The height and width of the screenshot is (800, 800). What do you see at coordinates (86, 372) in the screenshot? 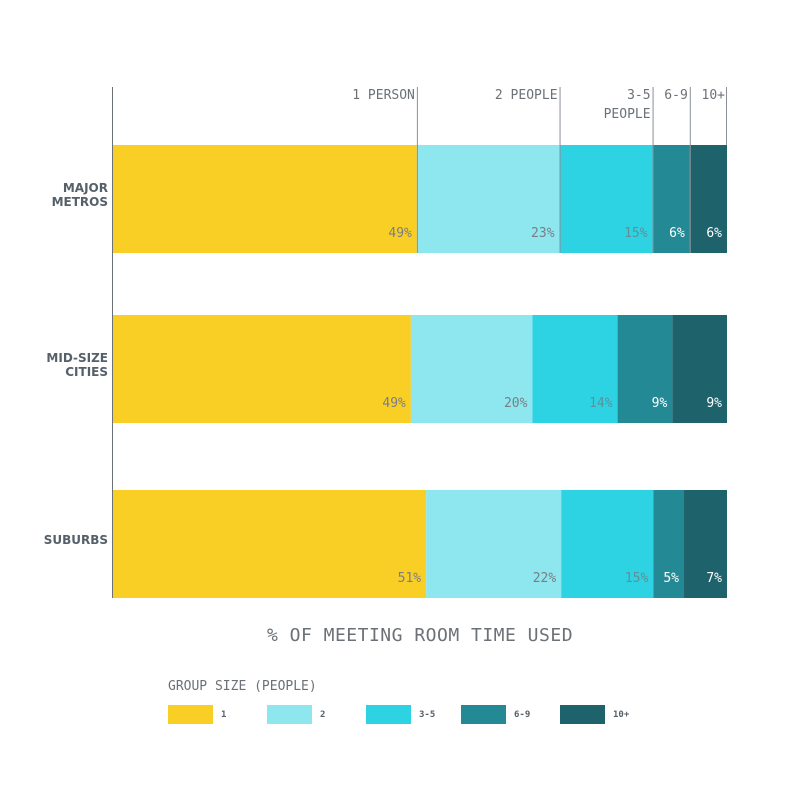
I see `category-label-1-line-1: CITIES` at bounding box center [86, 372].